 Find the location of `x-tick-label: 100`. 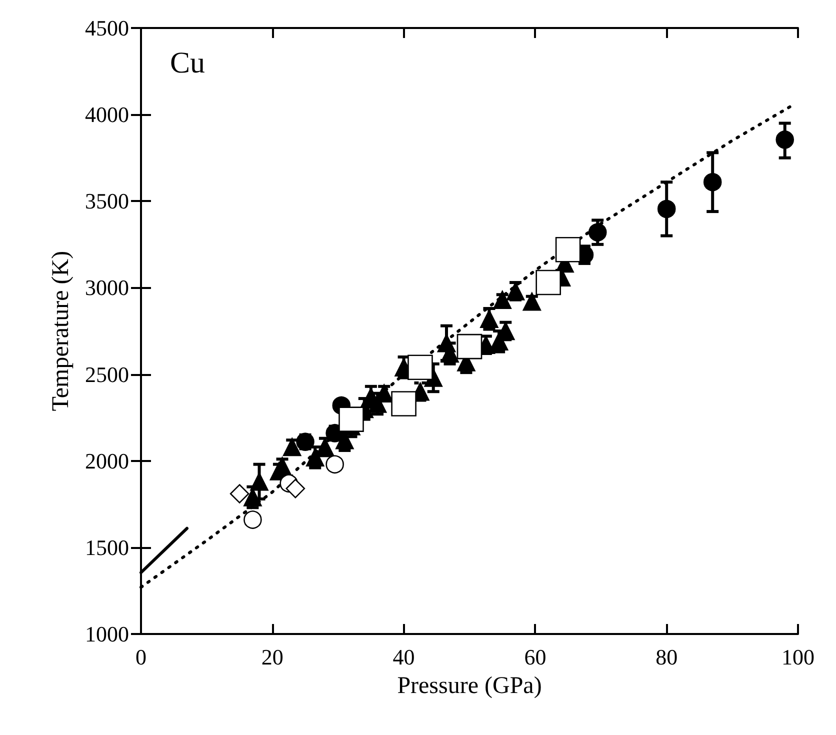

x-tick-label: 100 is located at coordinates (798, 657).